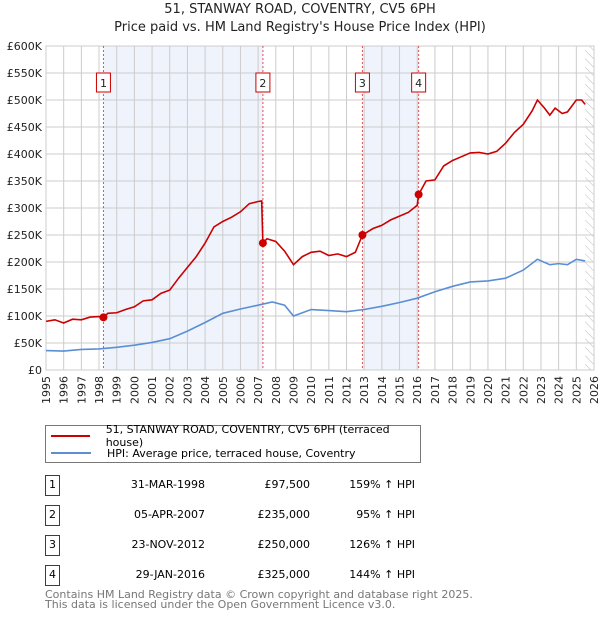 The image size is (600, 620). I want to click on x-tick-label: 2000, so click(134, 390).